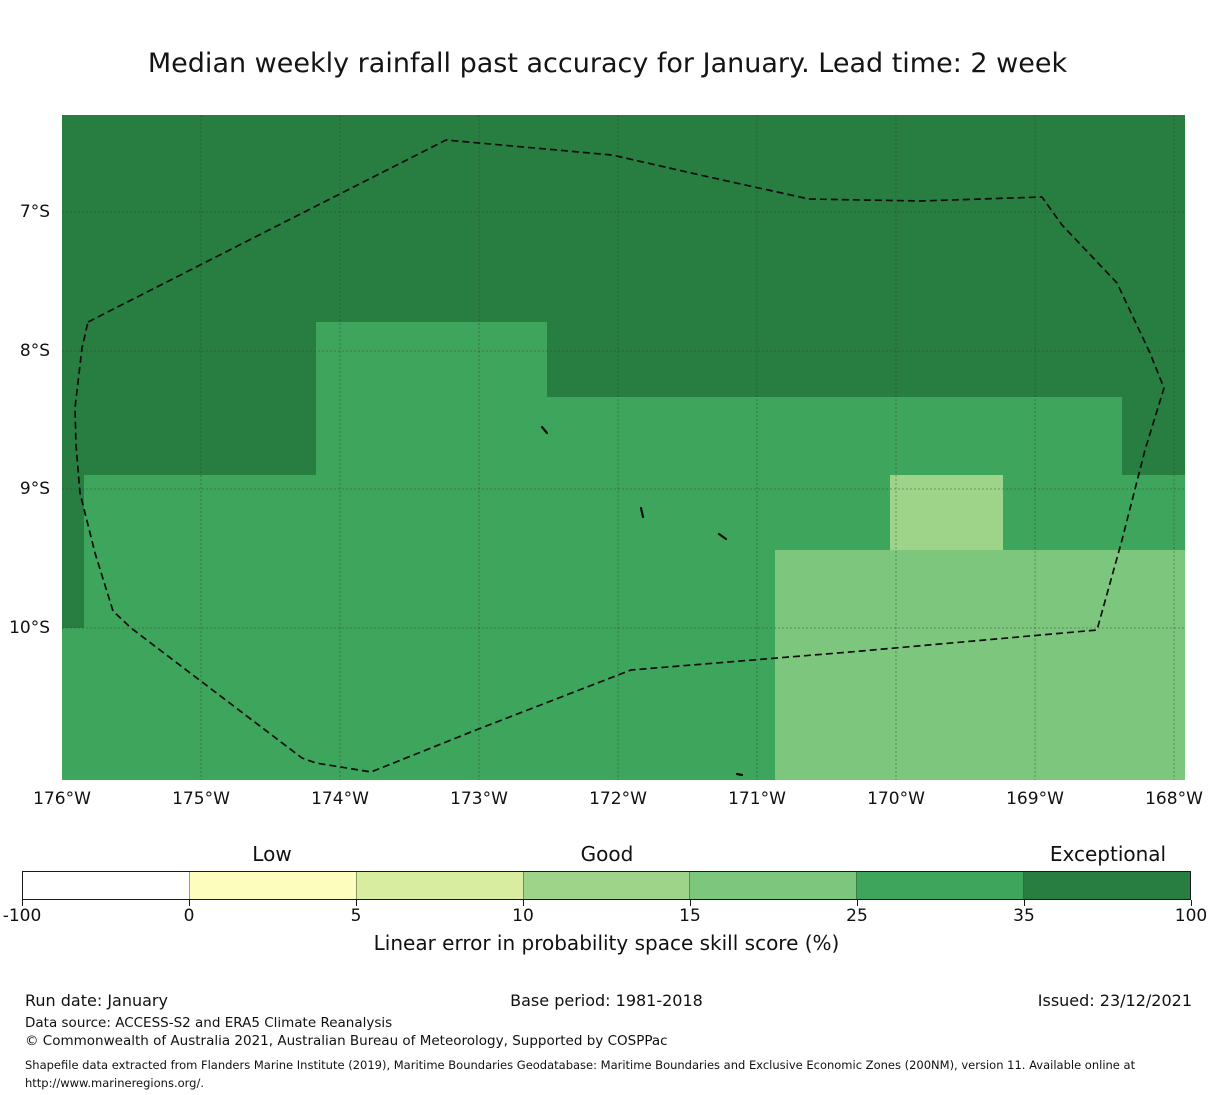 The image size is (1215, 1095). I want to click on x-tick-label: 169°W, so click(1035, 799).